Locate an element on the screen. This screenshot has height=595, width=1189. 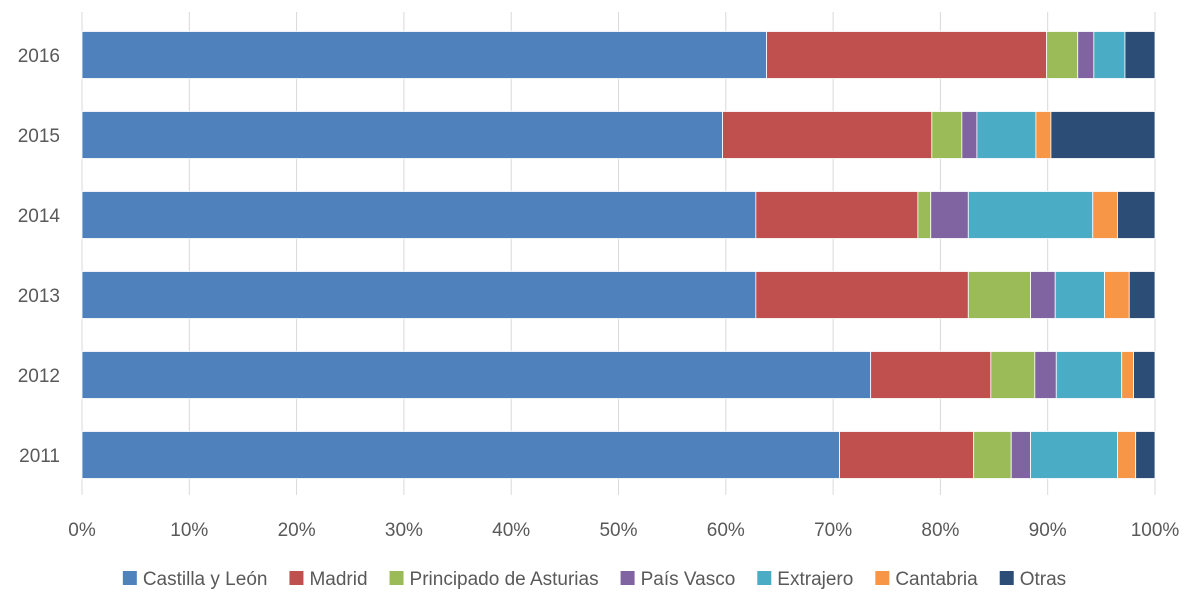
legend-item: Principado de Asturias is located at coordinates (494, 579).